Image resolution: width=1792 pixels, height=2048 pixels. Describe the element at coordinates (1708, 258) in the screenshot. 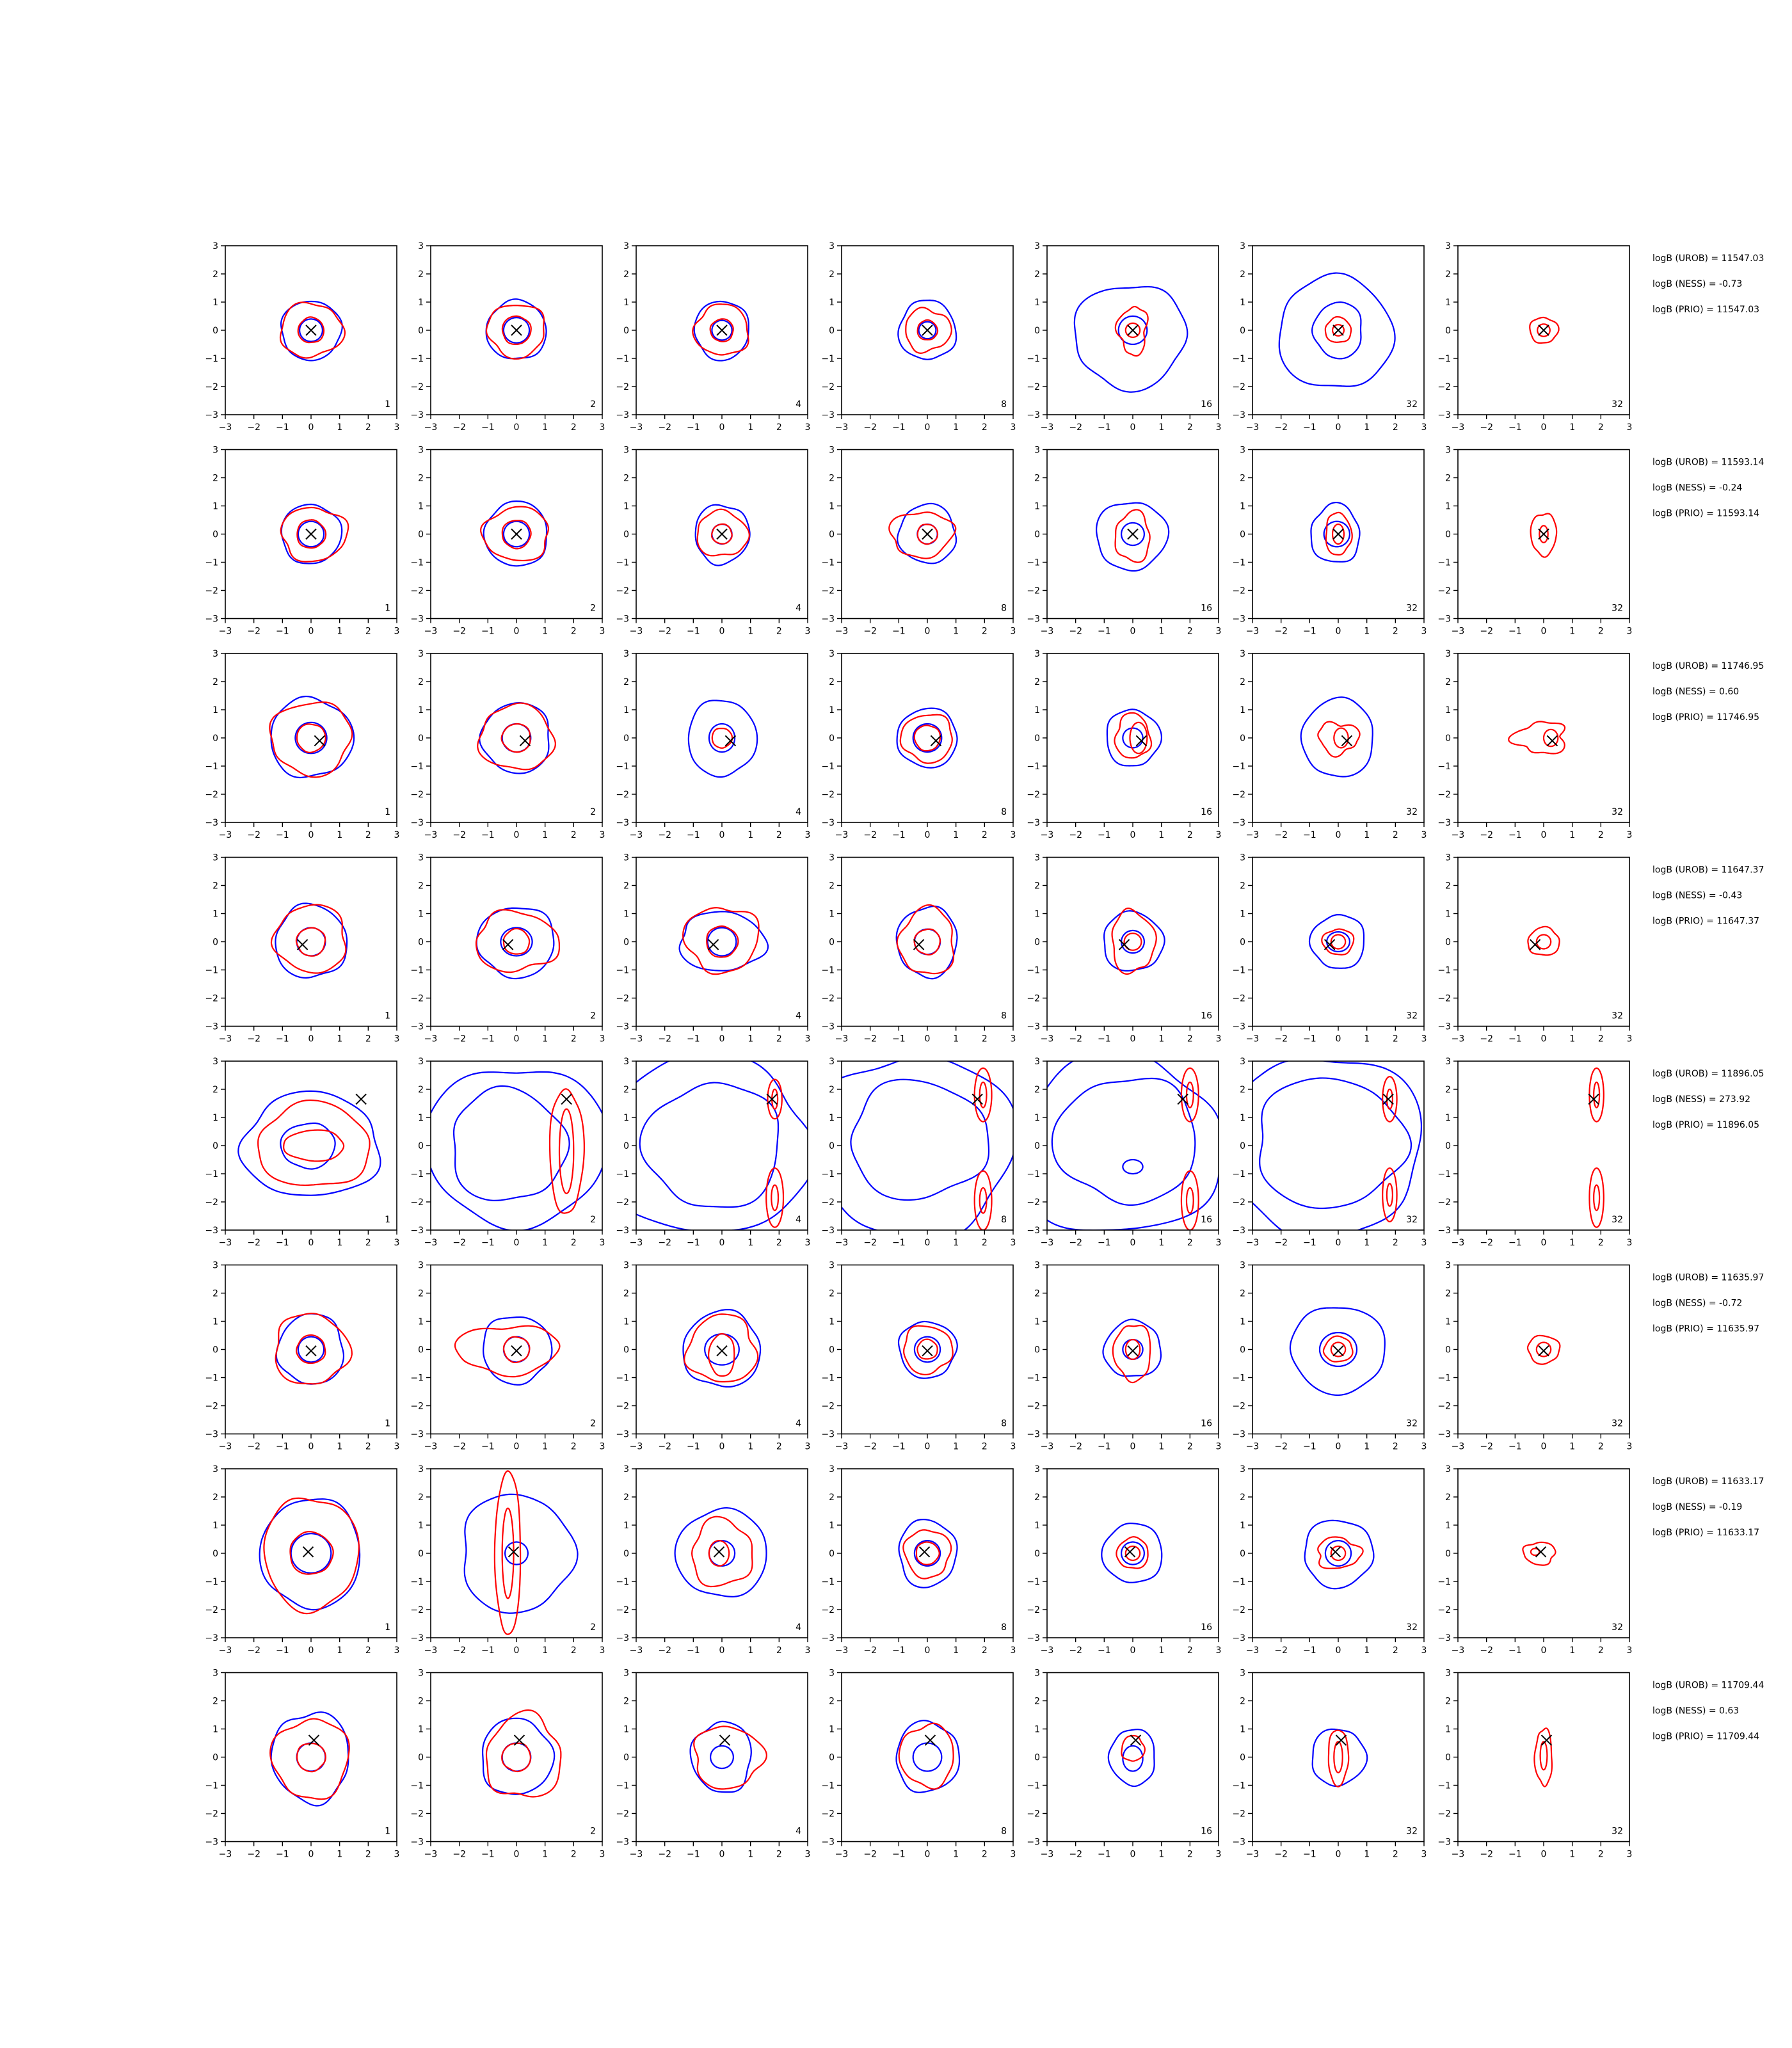

I see `stat-text: logB (UROB) = 11547.03` at that location.